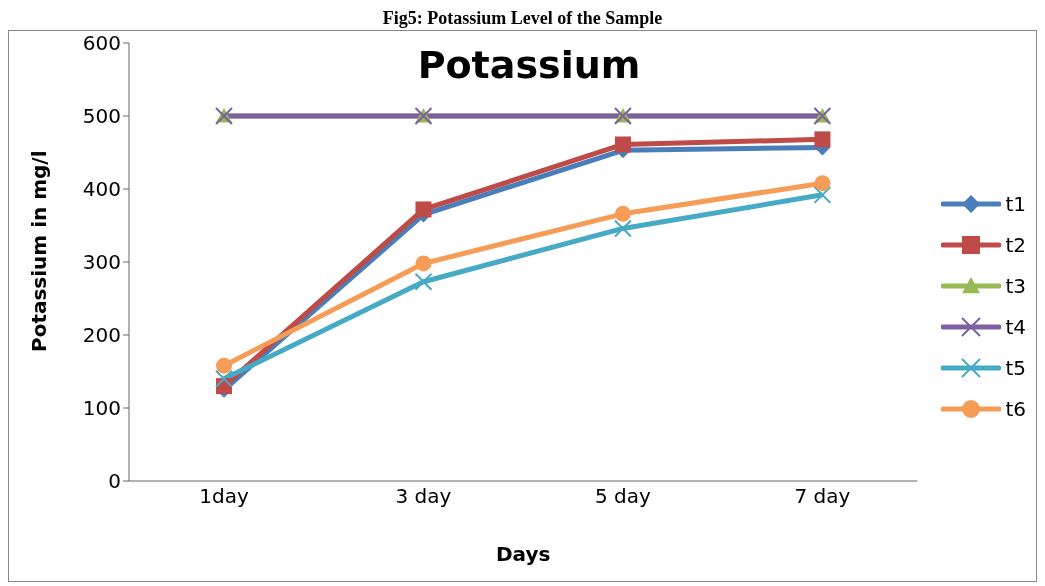 The image size is (1045, 586). What do you see at coordinates (101, 335) in the screenshot?
I see `y-tick-label: 200` at bounding box center [101, 335].